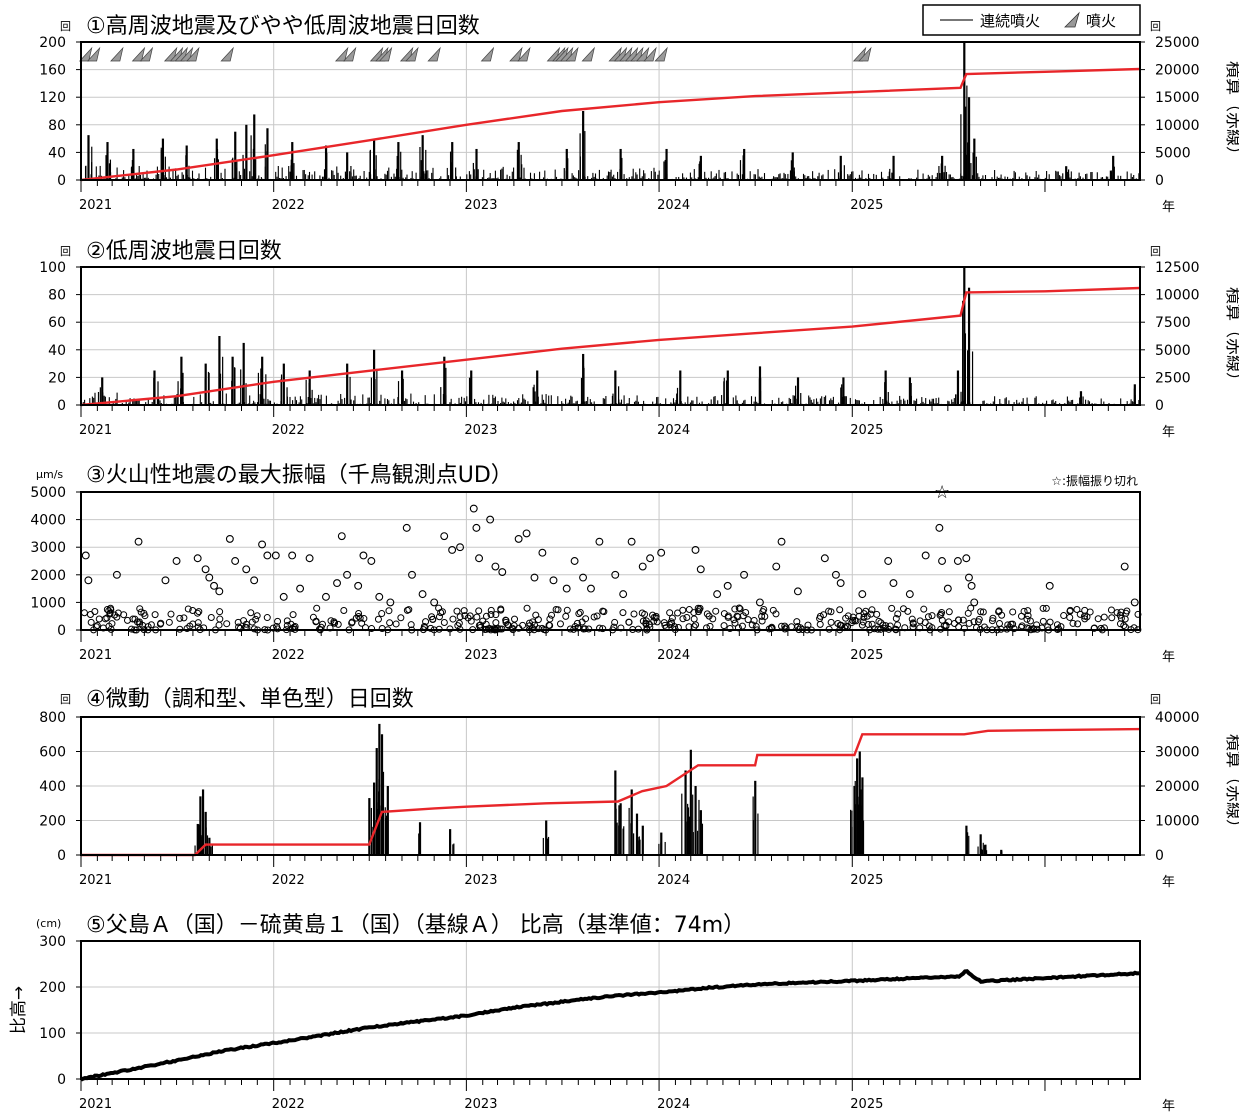 The width and height of the screenshot is (1239, 1113). I want to click on left-tick-label: 0, so click(61, 406).